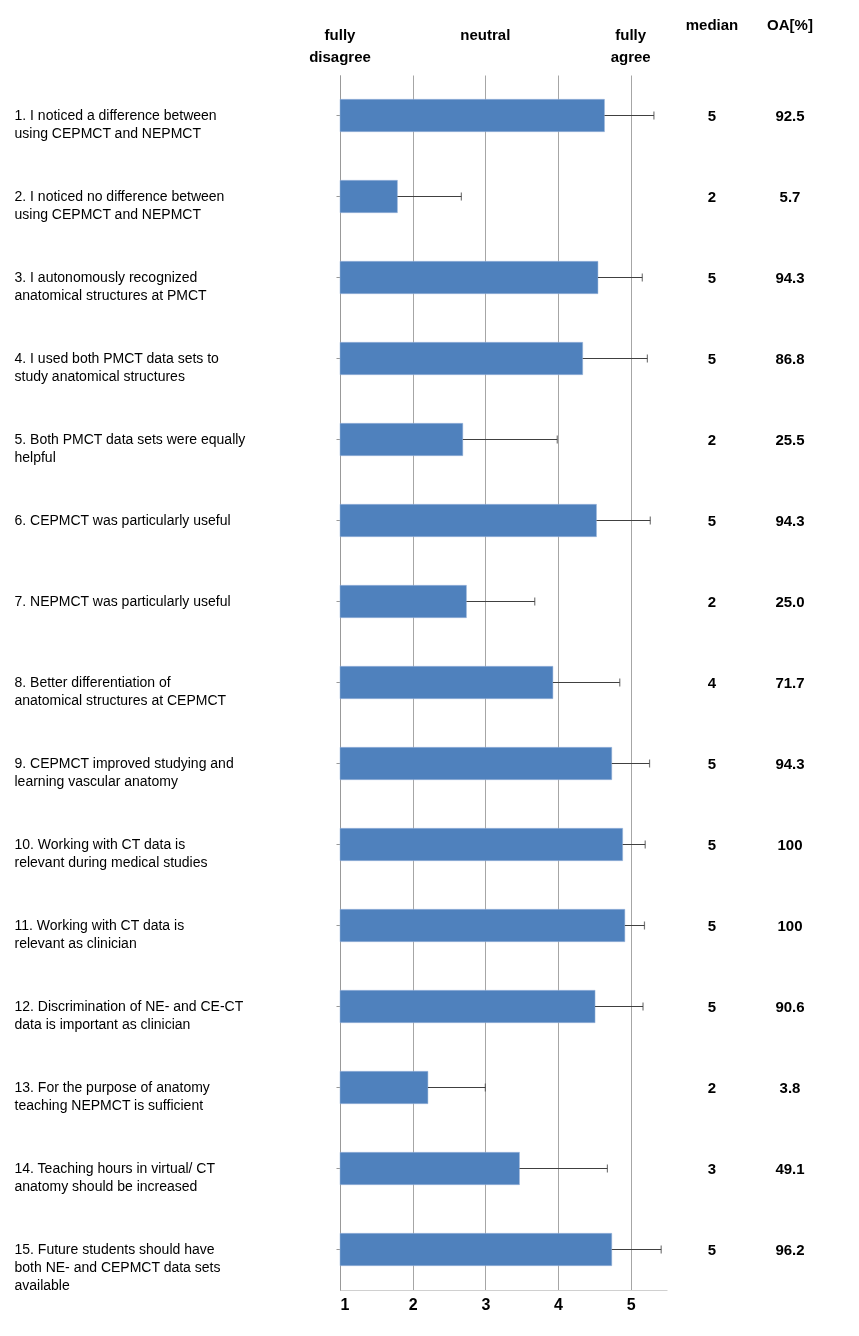  What do you see at coordinates (122, 519) in the screenshot?
I see `y-tick-label: 6. CEPMCT was particularly useful` at bounding box center [122, 519].